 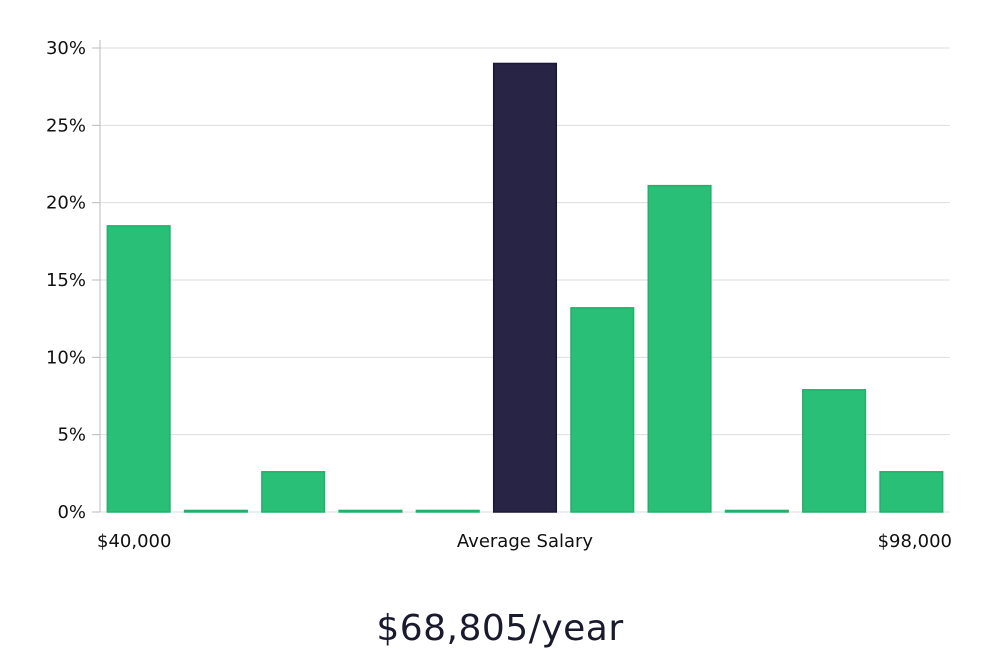 I want to click on bar-highlight, so click(x=525, y=287).